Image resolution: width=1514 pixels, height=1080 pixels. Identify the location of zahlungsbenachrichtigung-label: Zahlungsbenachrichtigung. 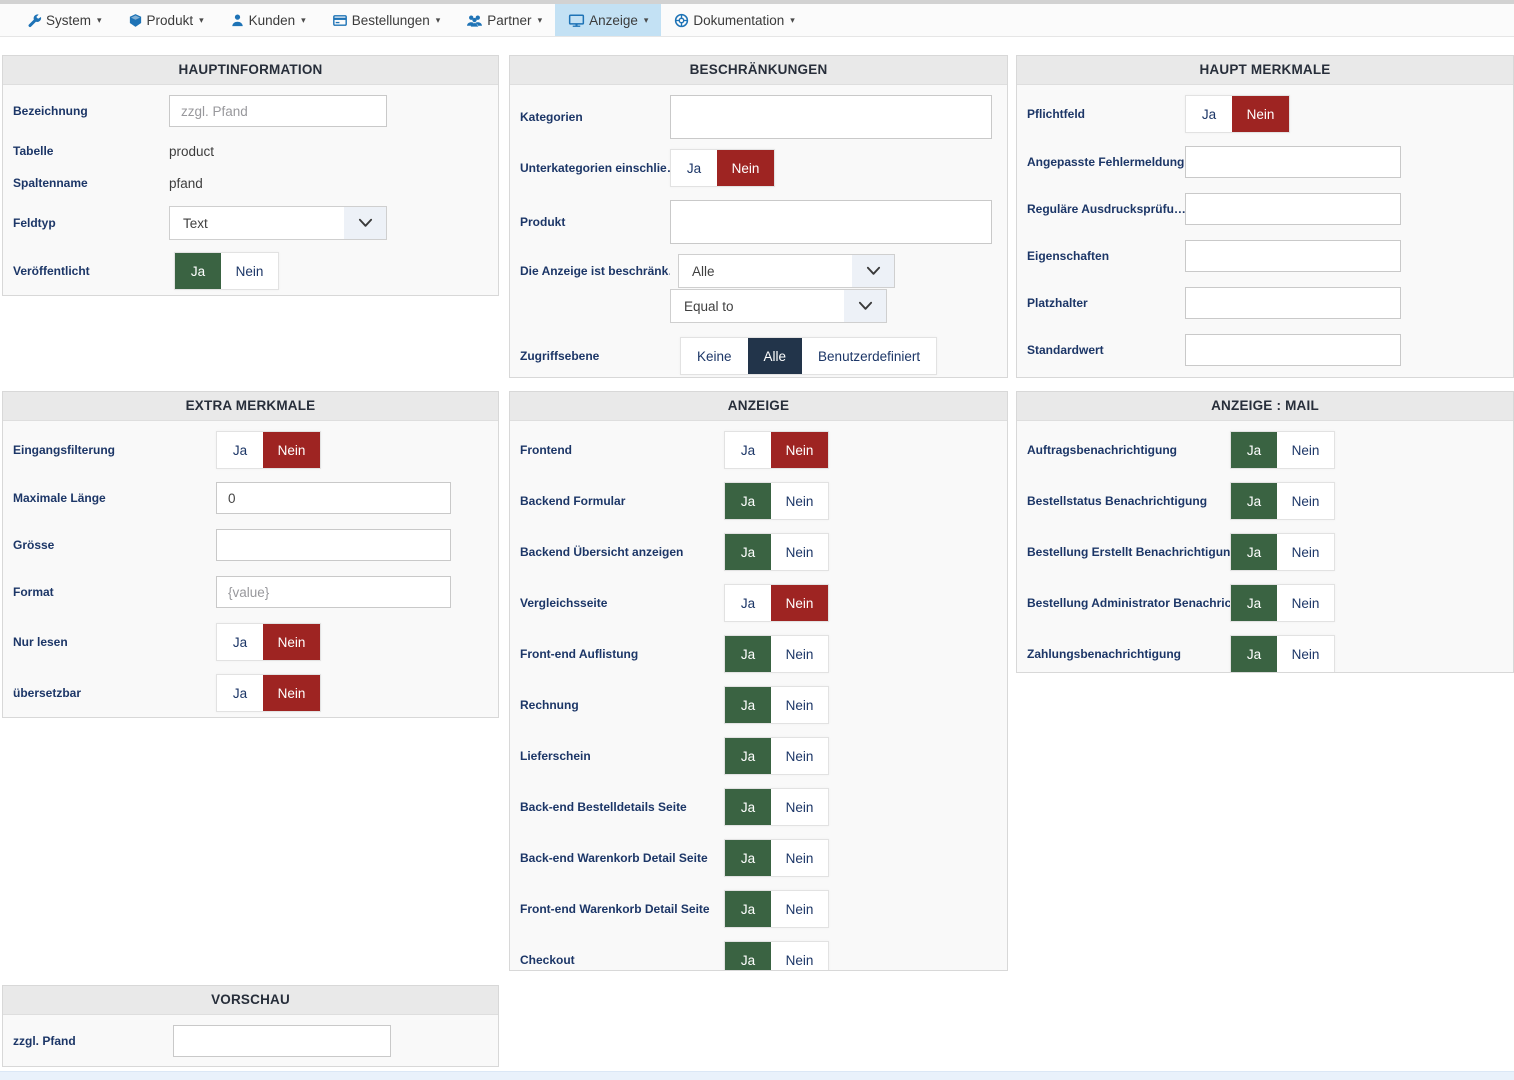
(1104, 654).